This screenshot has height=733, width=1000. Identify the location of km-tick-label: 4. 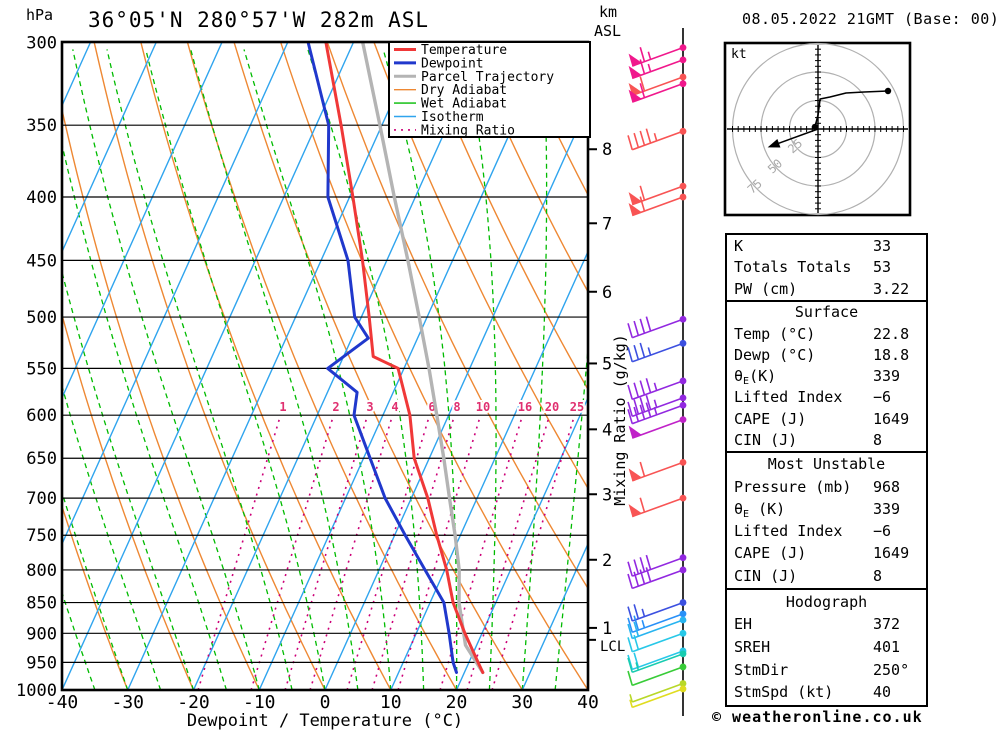
(607, 430).